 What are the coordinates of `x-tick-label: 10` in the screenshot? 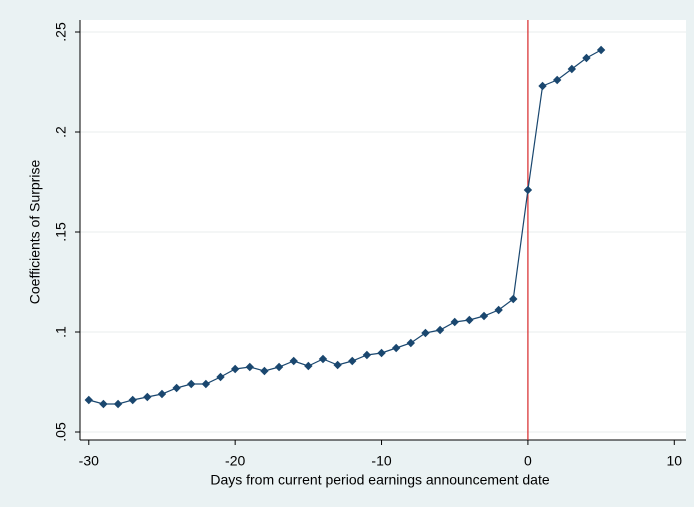 It's located at (675, 461).